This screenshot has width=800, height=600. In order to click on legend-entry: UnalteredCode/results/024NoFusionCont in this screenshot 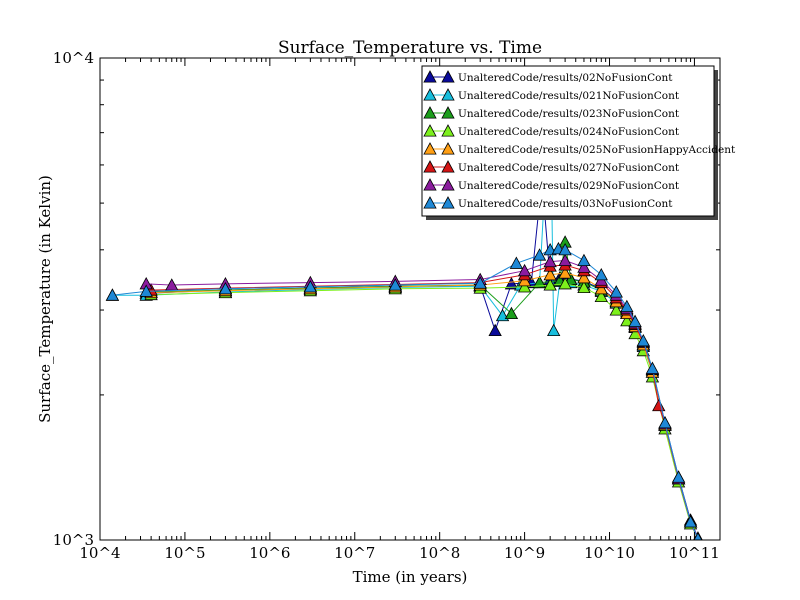, I will do `click(551, 131)`.